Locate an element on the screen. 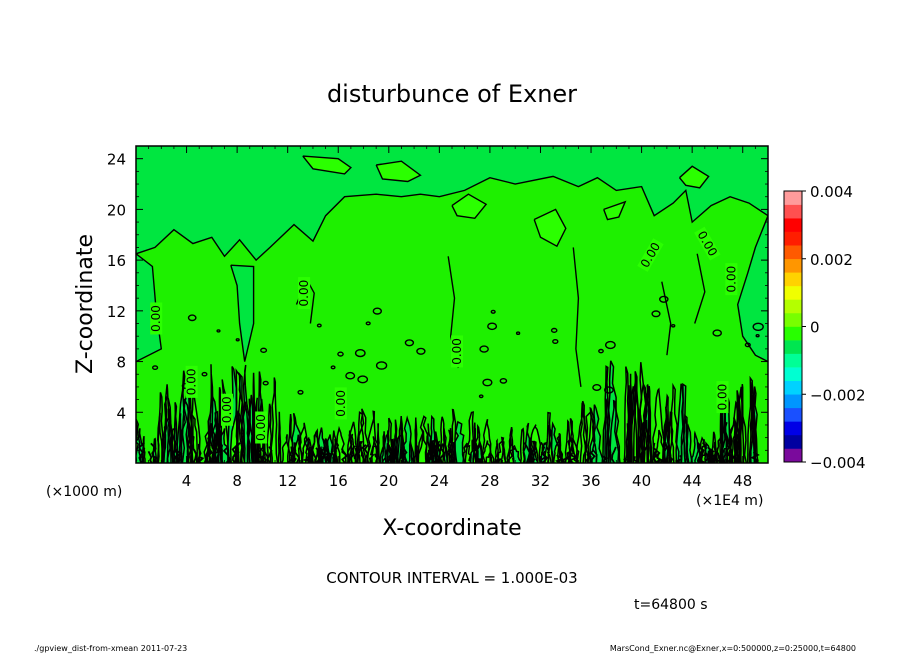 This screenshot has width=904, height=654. x-tick-label: 12 is located at coordinates (287, 481).